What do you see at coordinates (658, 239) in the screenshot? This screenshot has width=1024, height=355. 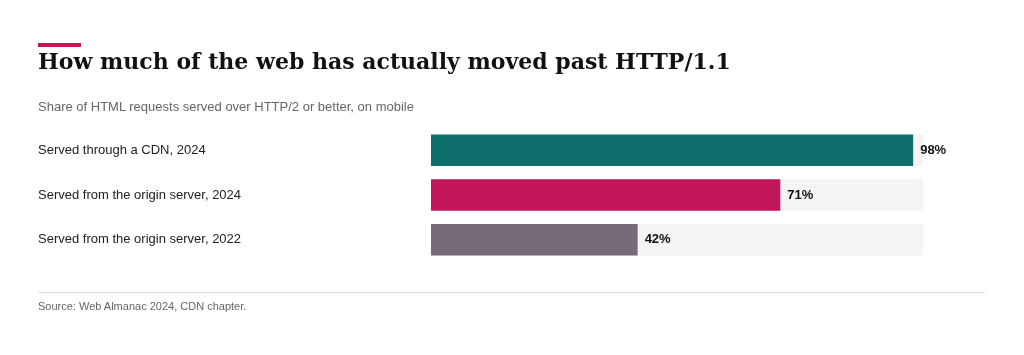 I see `data-label: 42%` at bounding box center [658, 239].